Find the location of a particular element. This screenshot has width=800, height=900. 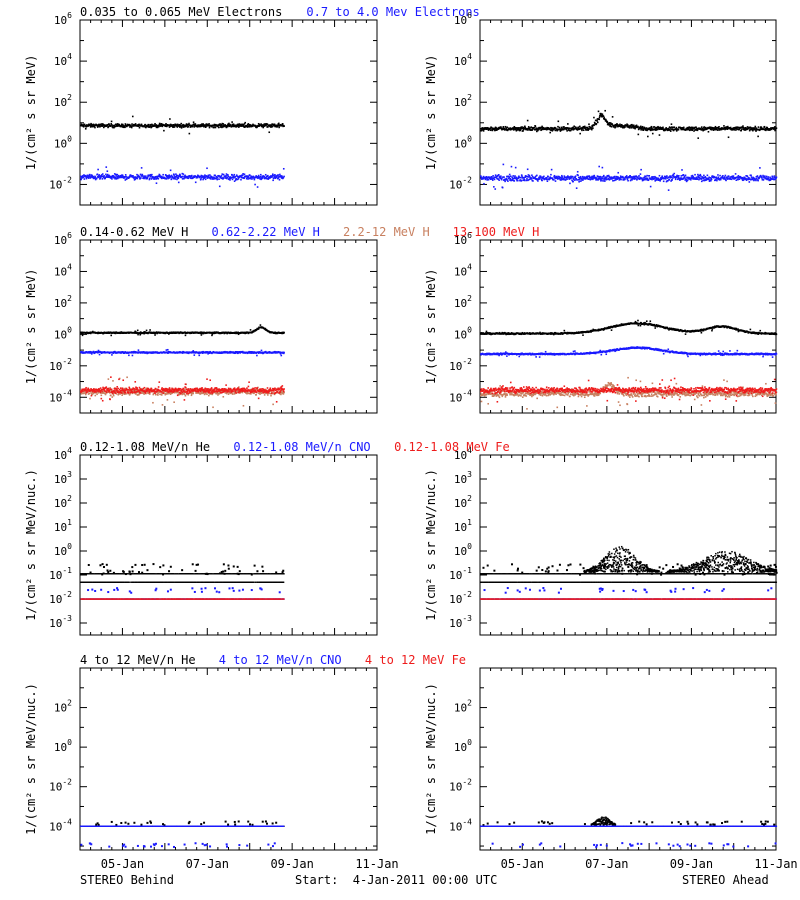

series-black-behind is located at coordinates (182, 125).